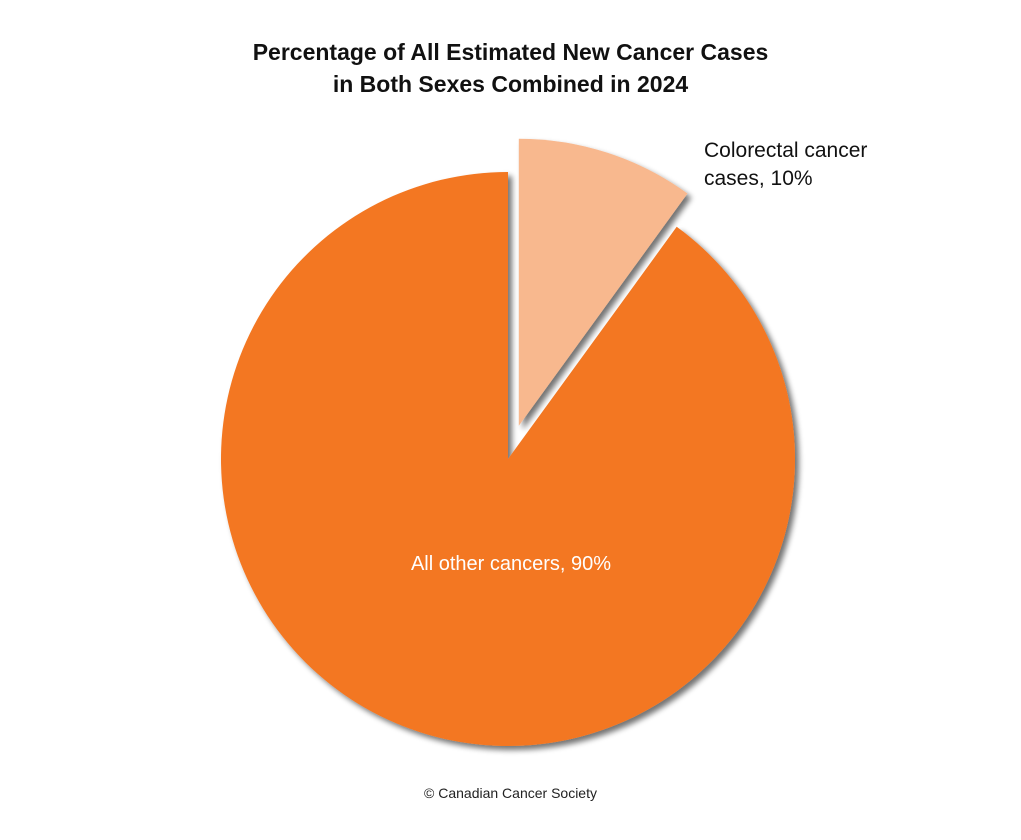 Image resolution: width=1021 pixels, height=840 pixels. I want to click on colorectal-label-line-2: cases, 10%, so click(758, 178).